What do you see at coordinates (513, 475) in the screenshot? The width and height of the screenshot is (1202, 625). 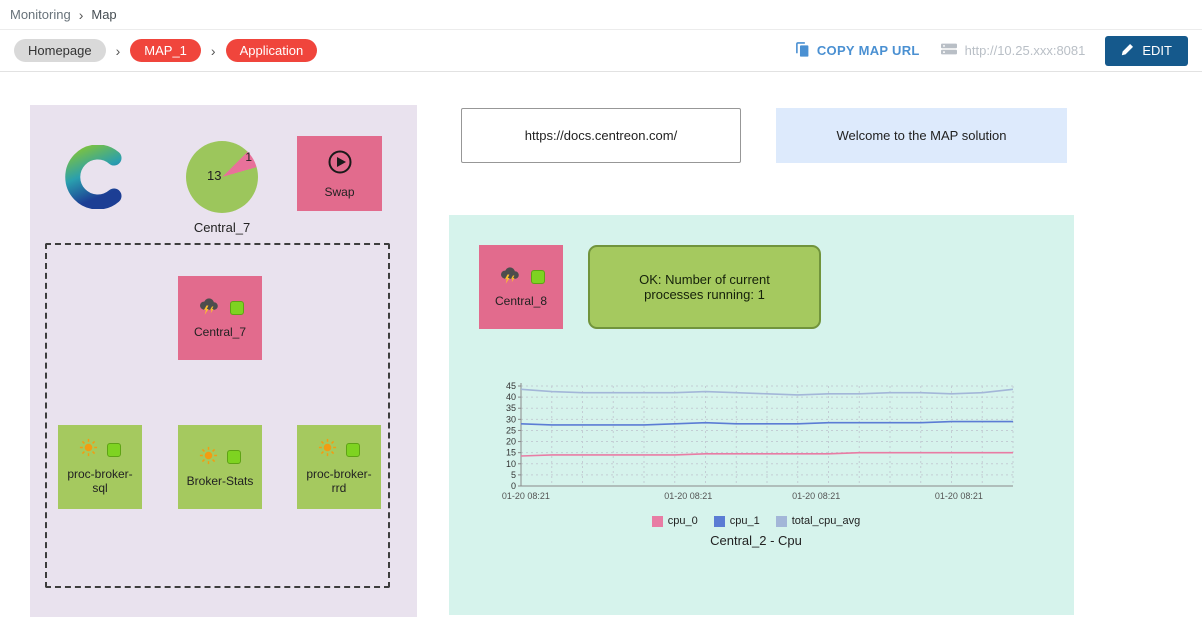 I see `svg-text: 5` at bounding box center [513, 475].